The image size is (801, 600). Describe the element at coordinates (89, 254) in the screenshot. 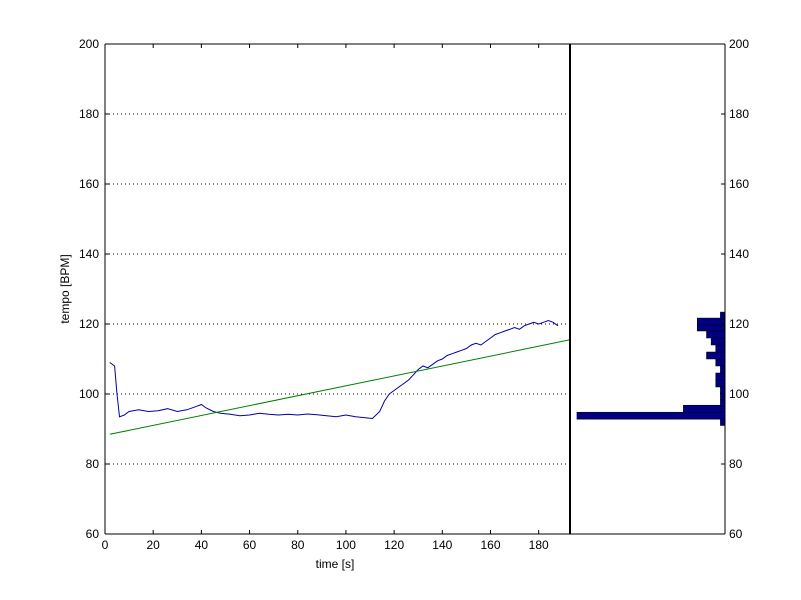

I see `main-y-tick-label: 140` at that location.